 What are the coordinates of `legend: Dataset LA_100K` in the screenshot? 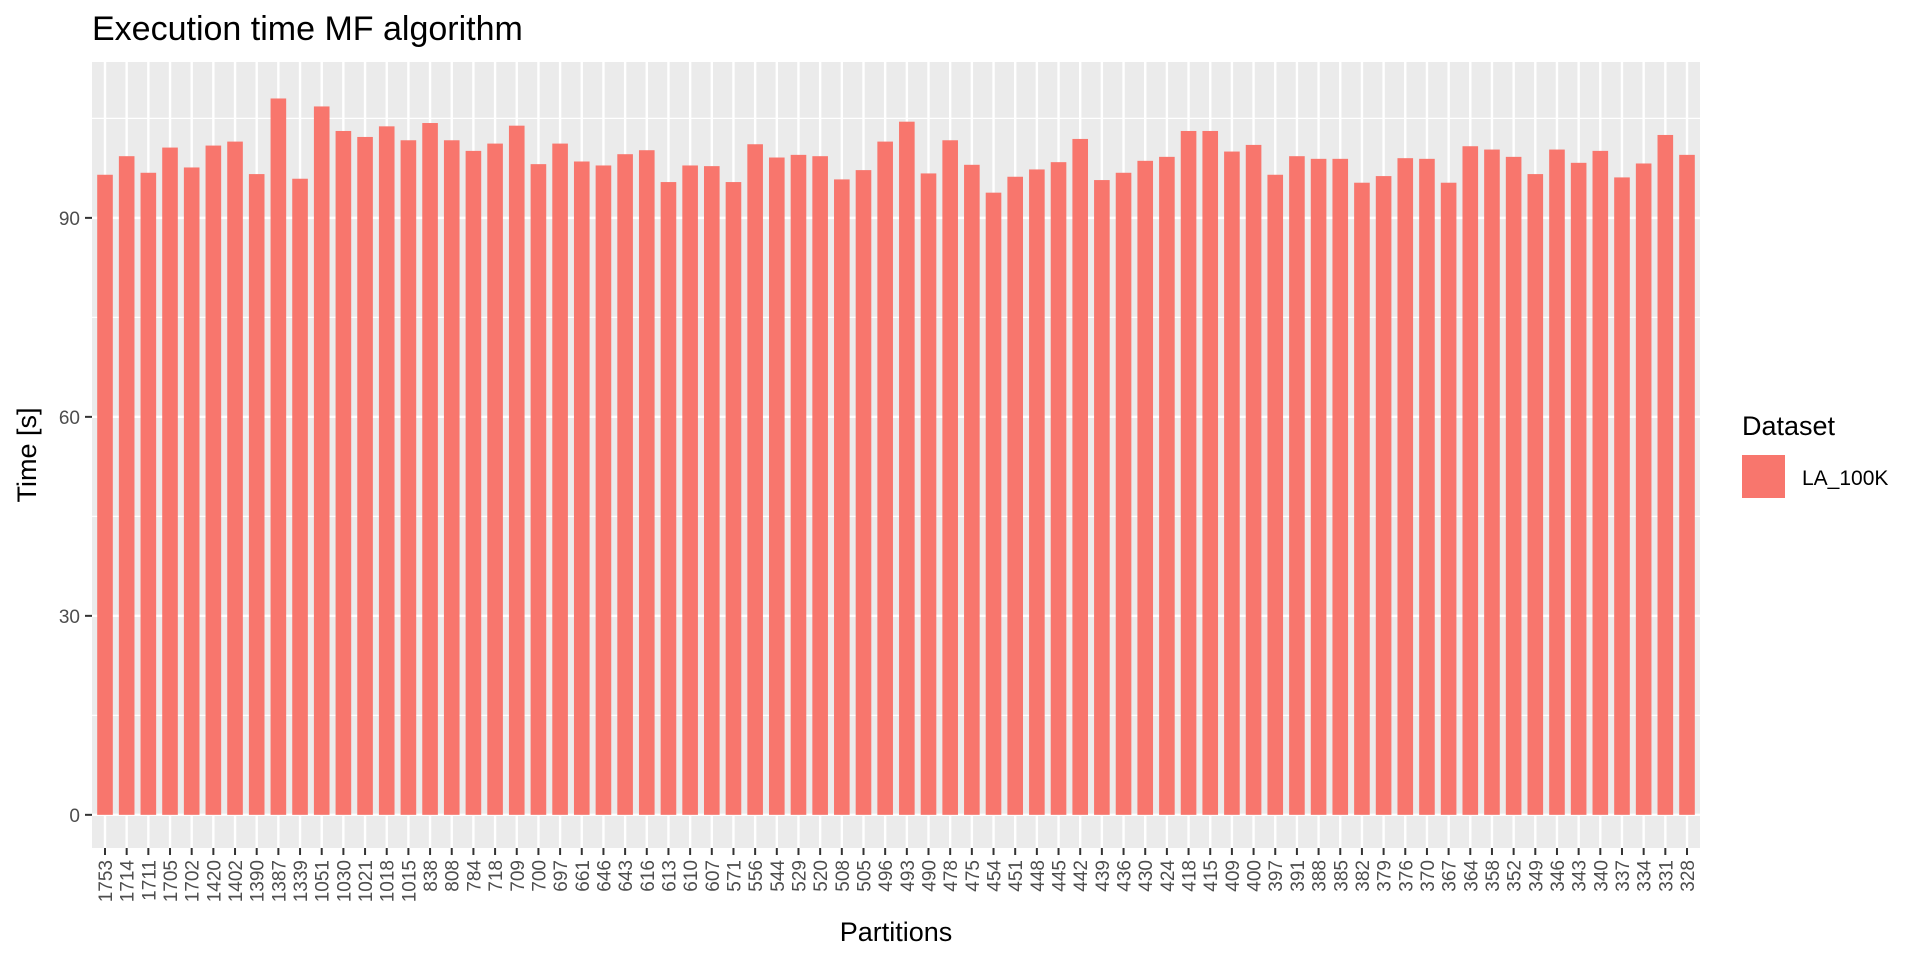 It's located at (1815, 454).